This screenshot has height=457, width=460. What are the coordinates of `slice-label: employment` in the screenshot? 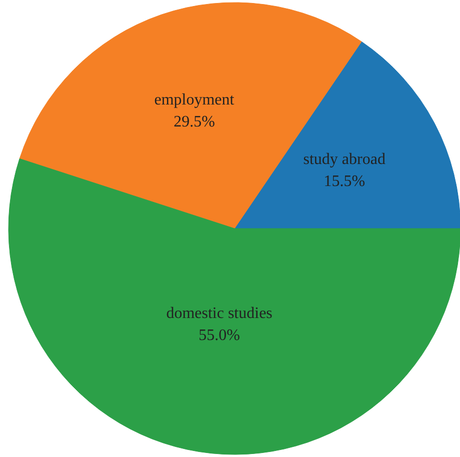 It's located at (194, 99).